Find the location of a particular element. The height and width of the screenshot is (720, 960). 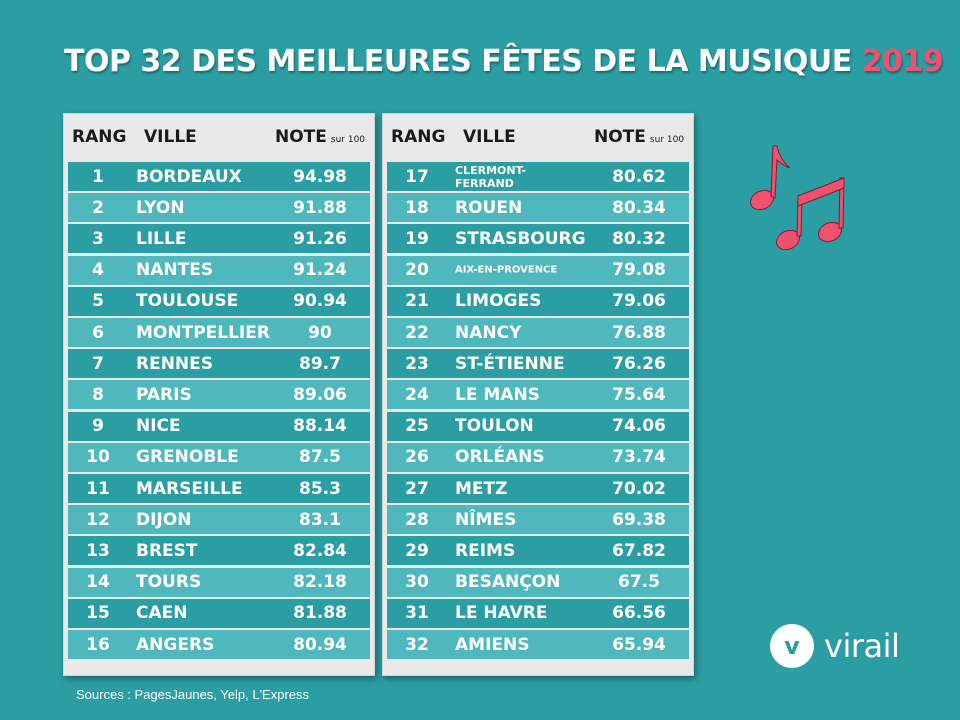

row-score: 91.26 is located at coordinates (320, 238).